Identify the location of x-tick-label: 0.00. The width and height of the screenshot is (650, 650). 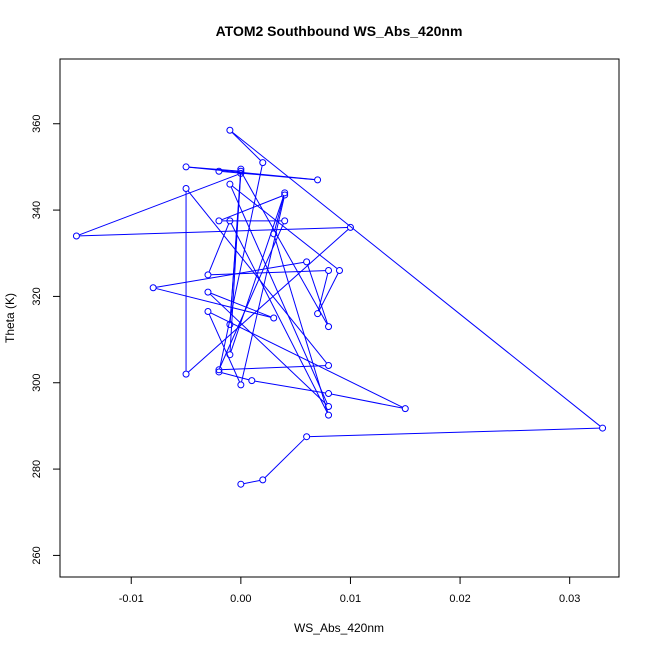
(240, 599).